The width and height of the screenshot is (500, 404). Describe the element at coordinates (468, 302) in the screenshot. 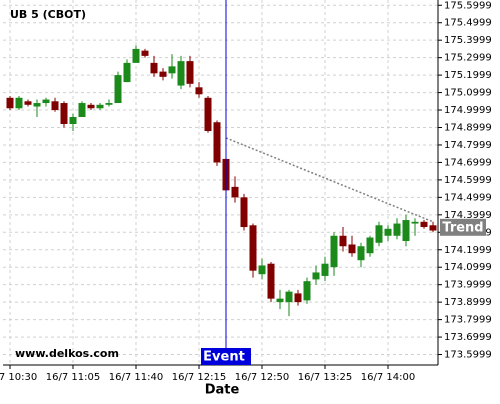

I see `y-tick-label: 173.8999` at that location.